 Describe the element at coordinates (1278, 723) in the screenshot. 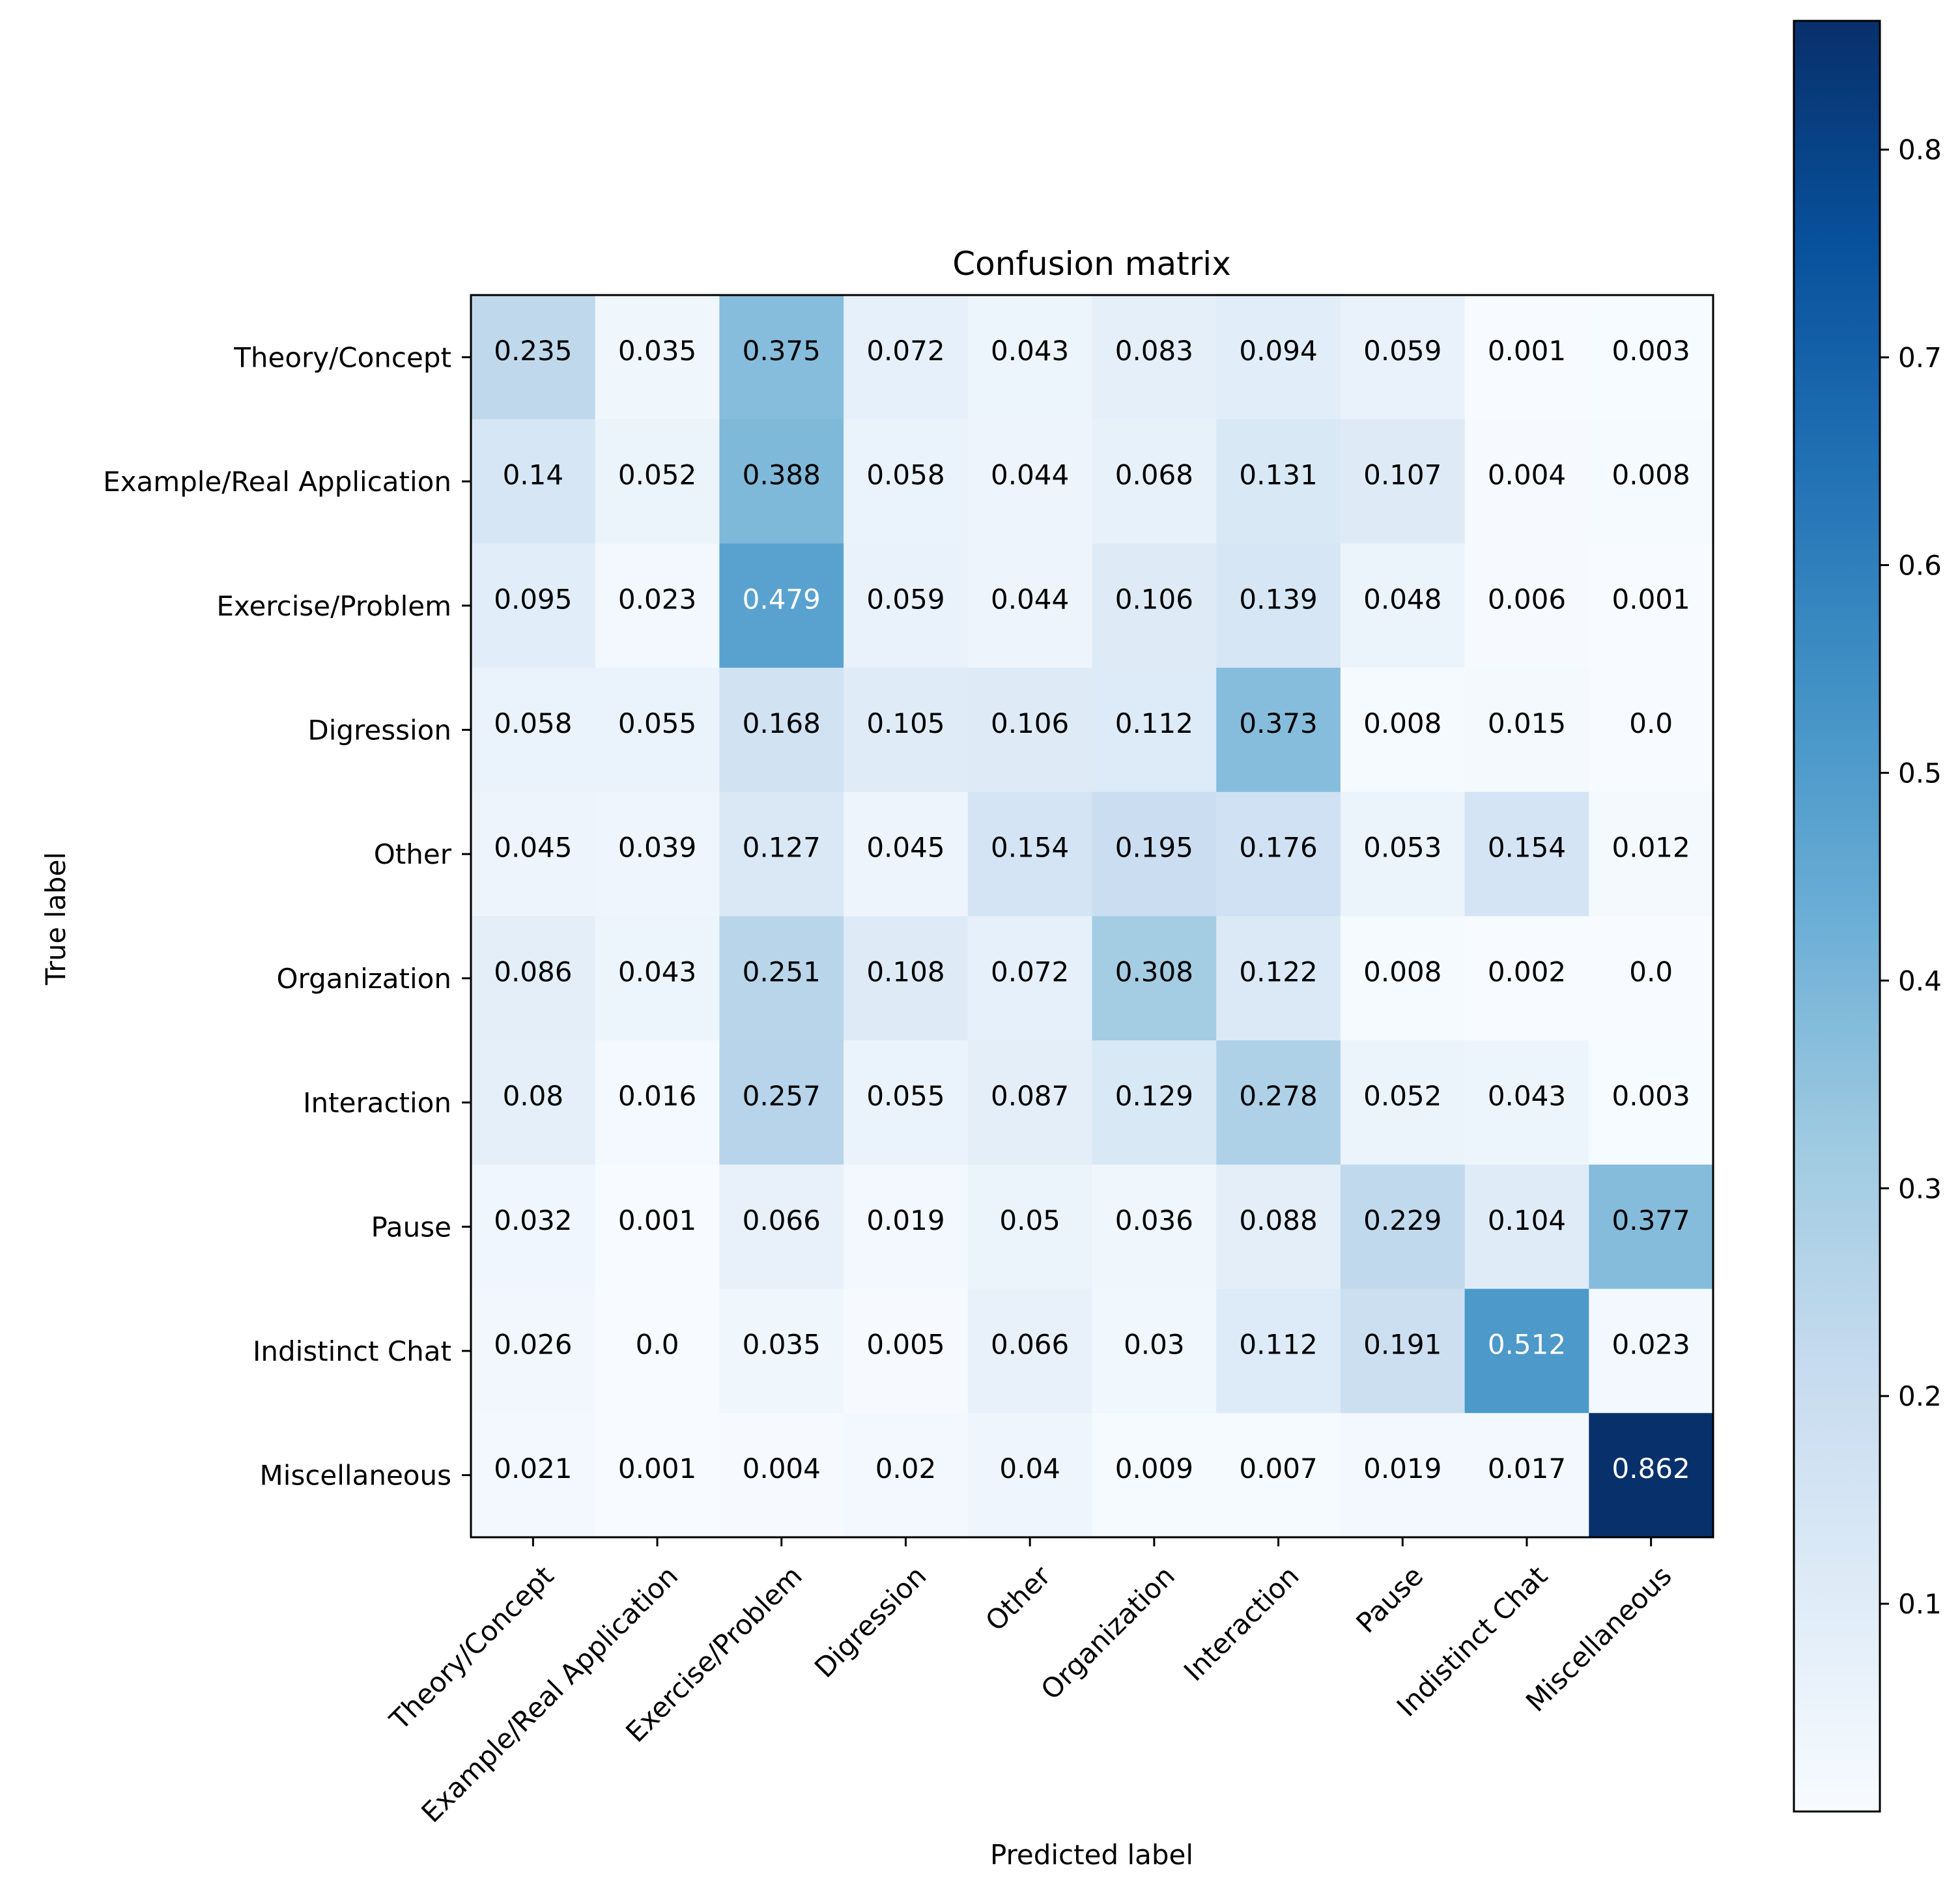

I see `cell-value-label: 0.373` at that location.